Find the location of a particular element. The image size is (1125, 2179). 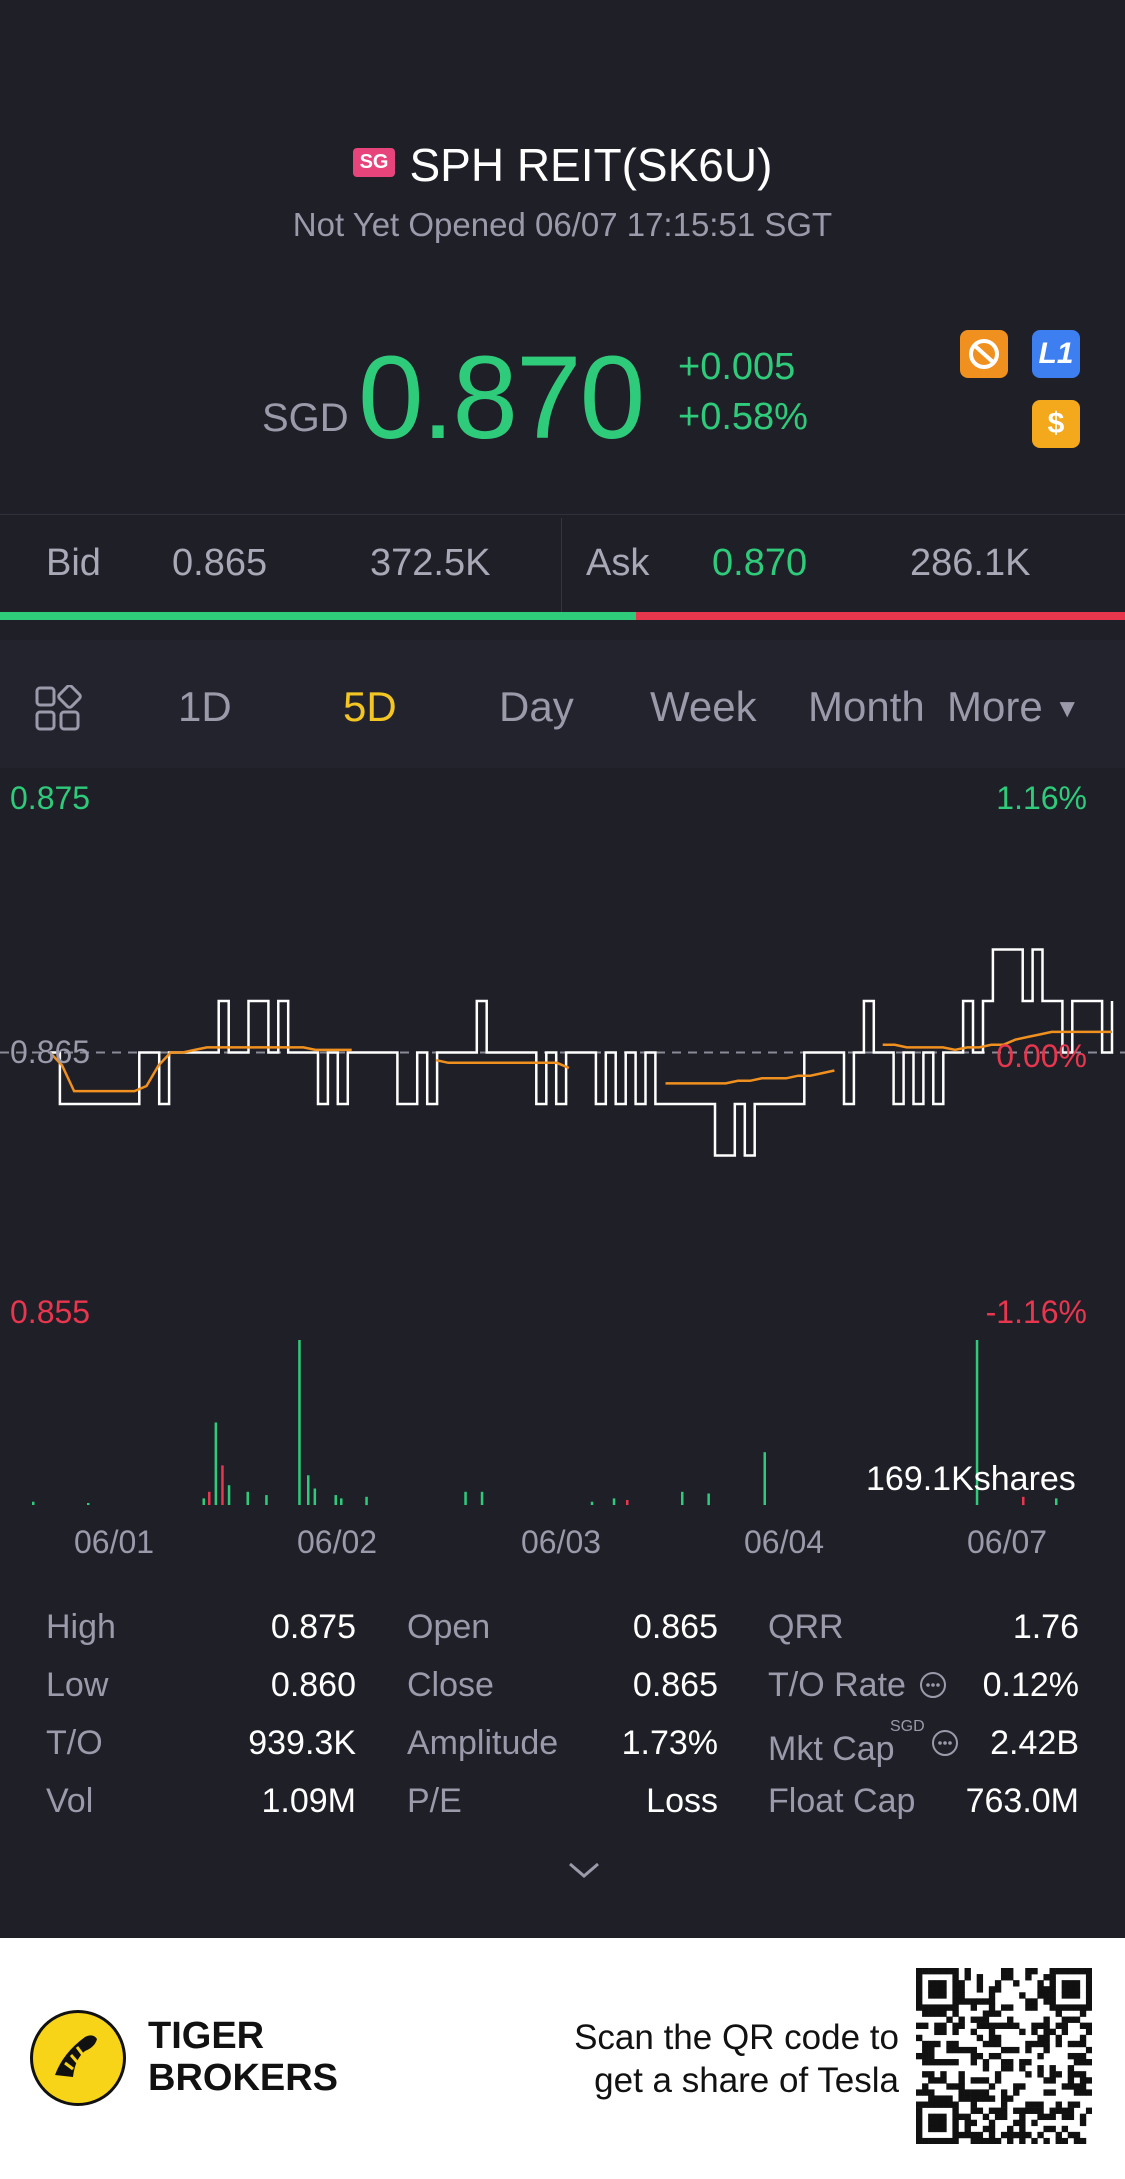

price-change: +0.005 is located at coordinates (737, 367).